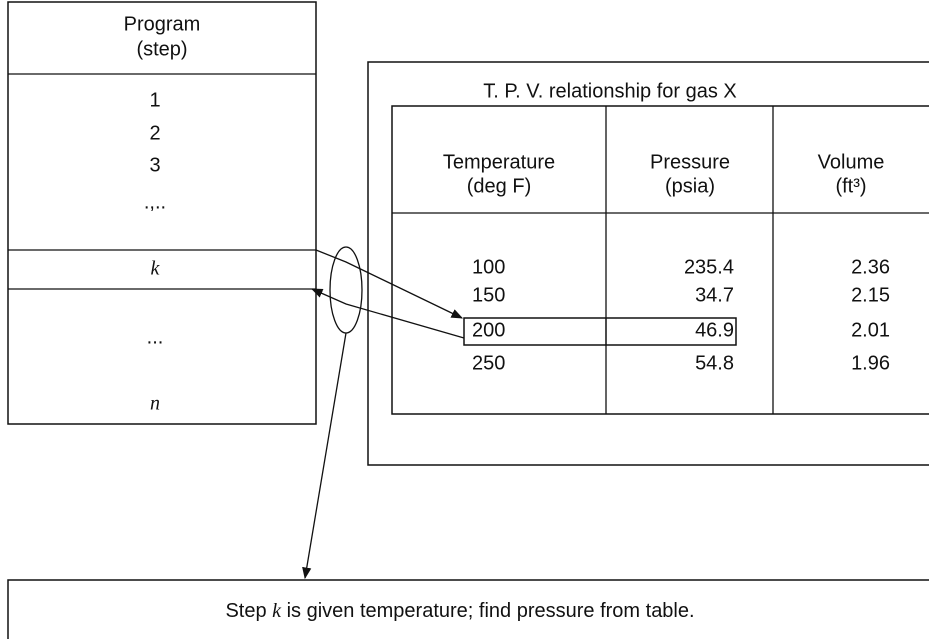 The width and height of the screenshot is (929, 639). I want to click on caption-box, so click(468, 609).